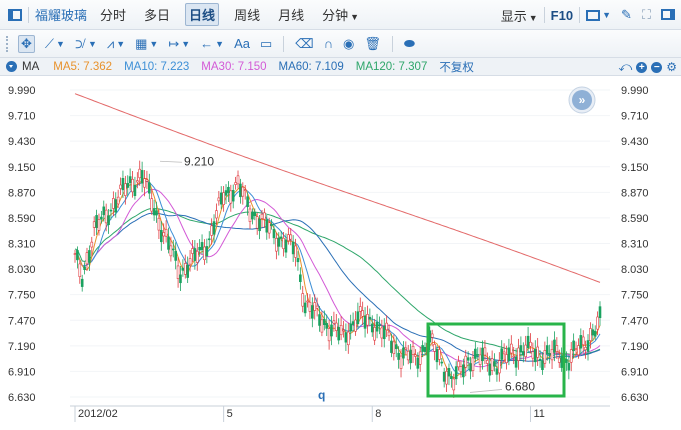  What do you see at coordinates (635, 219) in the screenshot?
I see `y-tick-right: 8.590` at bounding box center [635, 219].